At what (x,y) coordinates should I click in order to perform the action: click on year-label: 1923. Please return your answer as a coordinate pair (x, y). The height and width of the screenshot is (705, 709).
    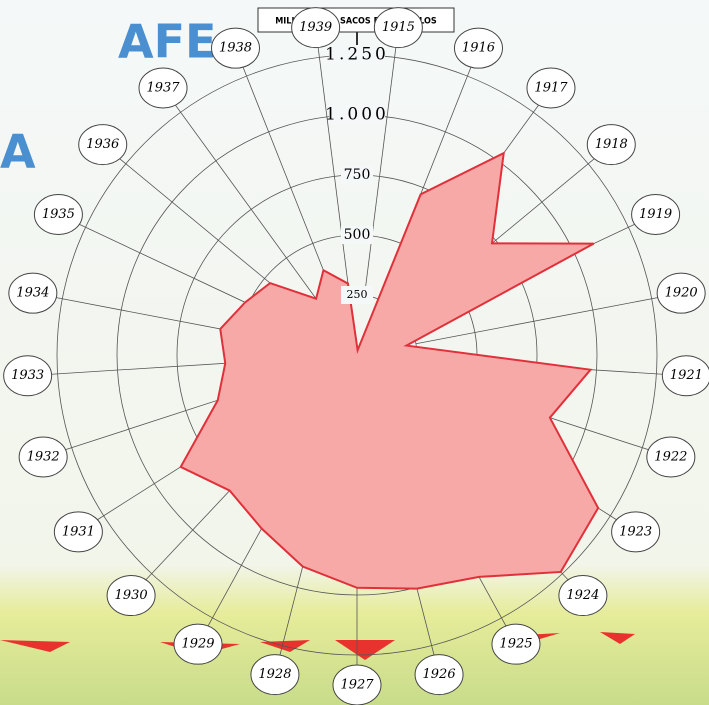
    Looking at the image, I should click on (635, 531).